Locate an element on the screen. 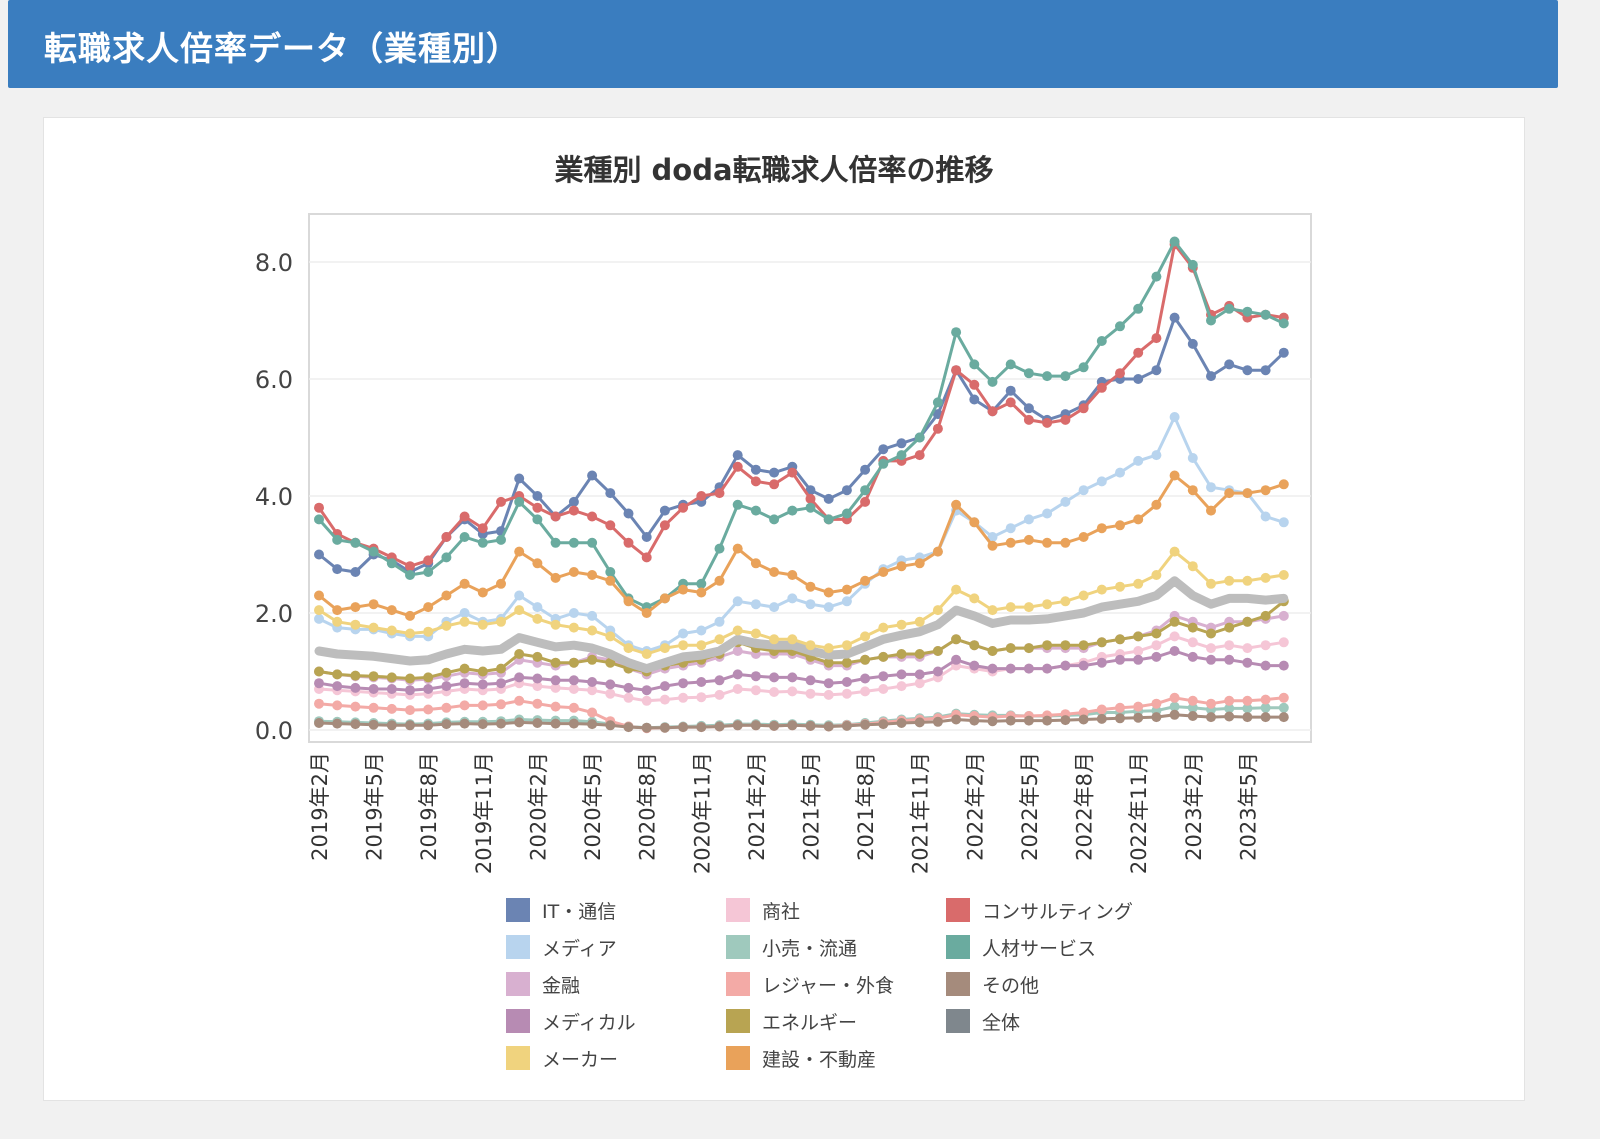  x-tick-label: 2019年2月 is located at coordinates (320, 806).